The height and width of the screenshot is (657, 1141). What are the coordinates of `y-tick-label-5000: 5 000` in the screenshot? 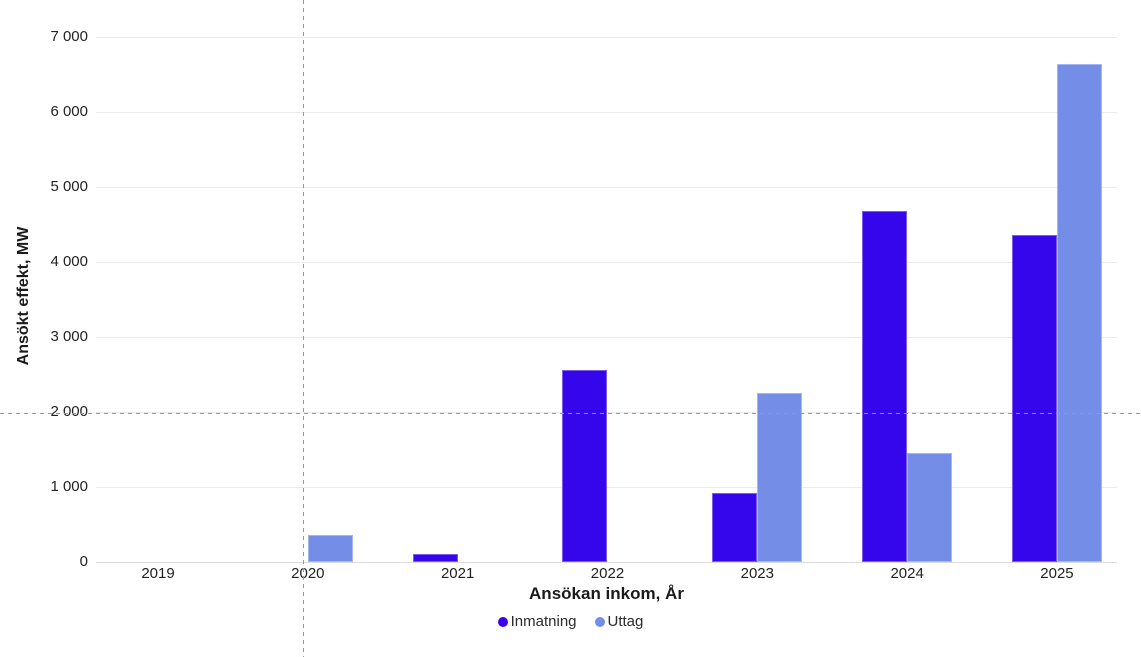 It's located at (69, 186).